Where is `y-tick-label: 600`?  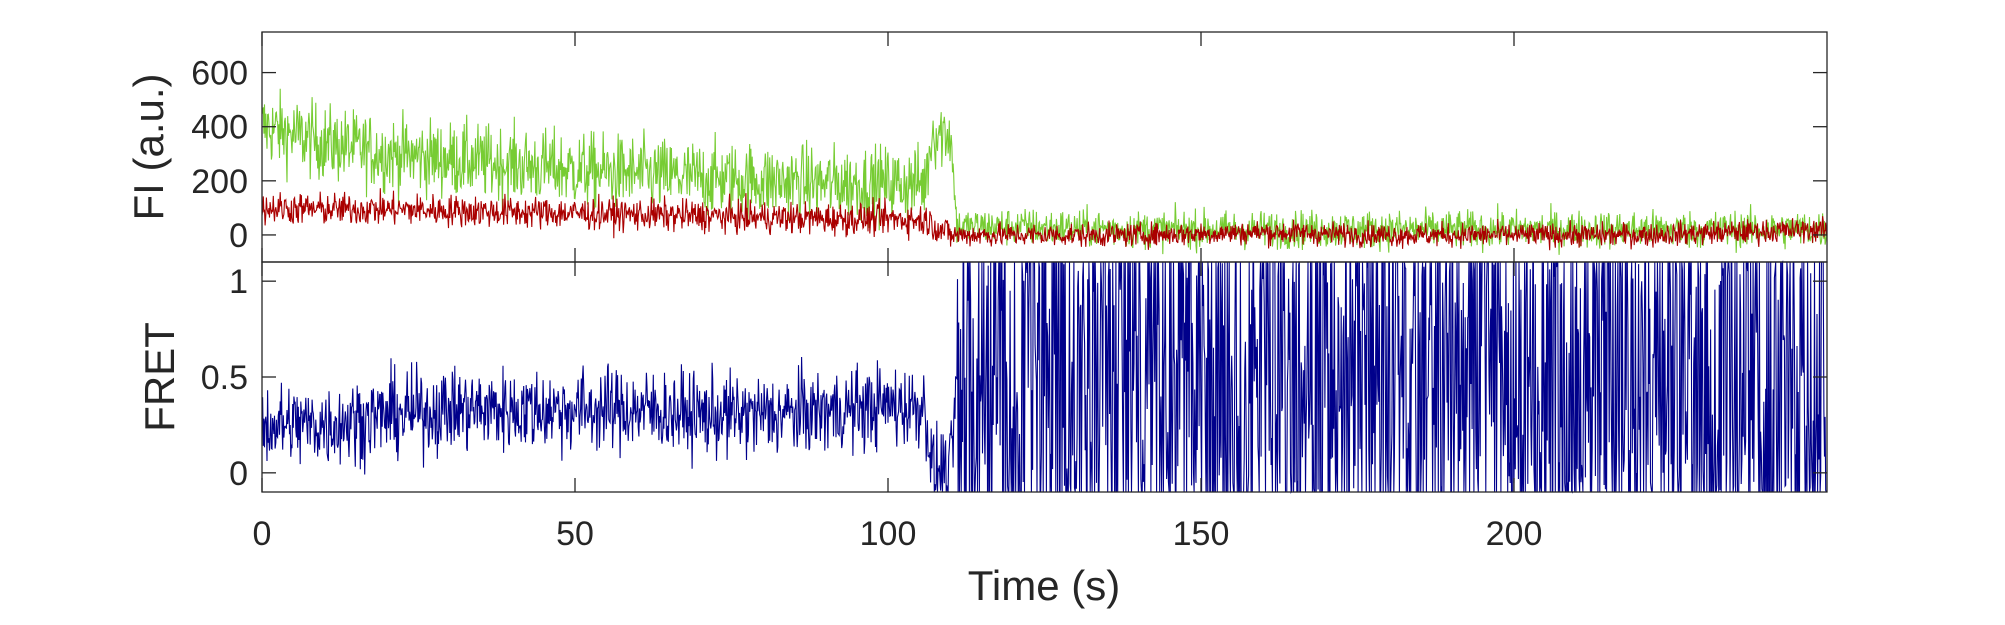
y-tick-label: 600 is located at coordinates (219, 74).